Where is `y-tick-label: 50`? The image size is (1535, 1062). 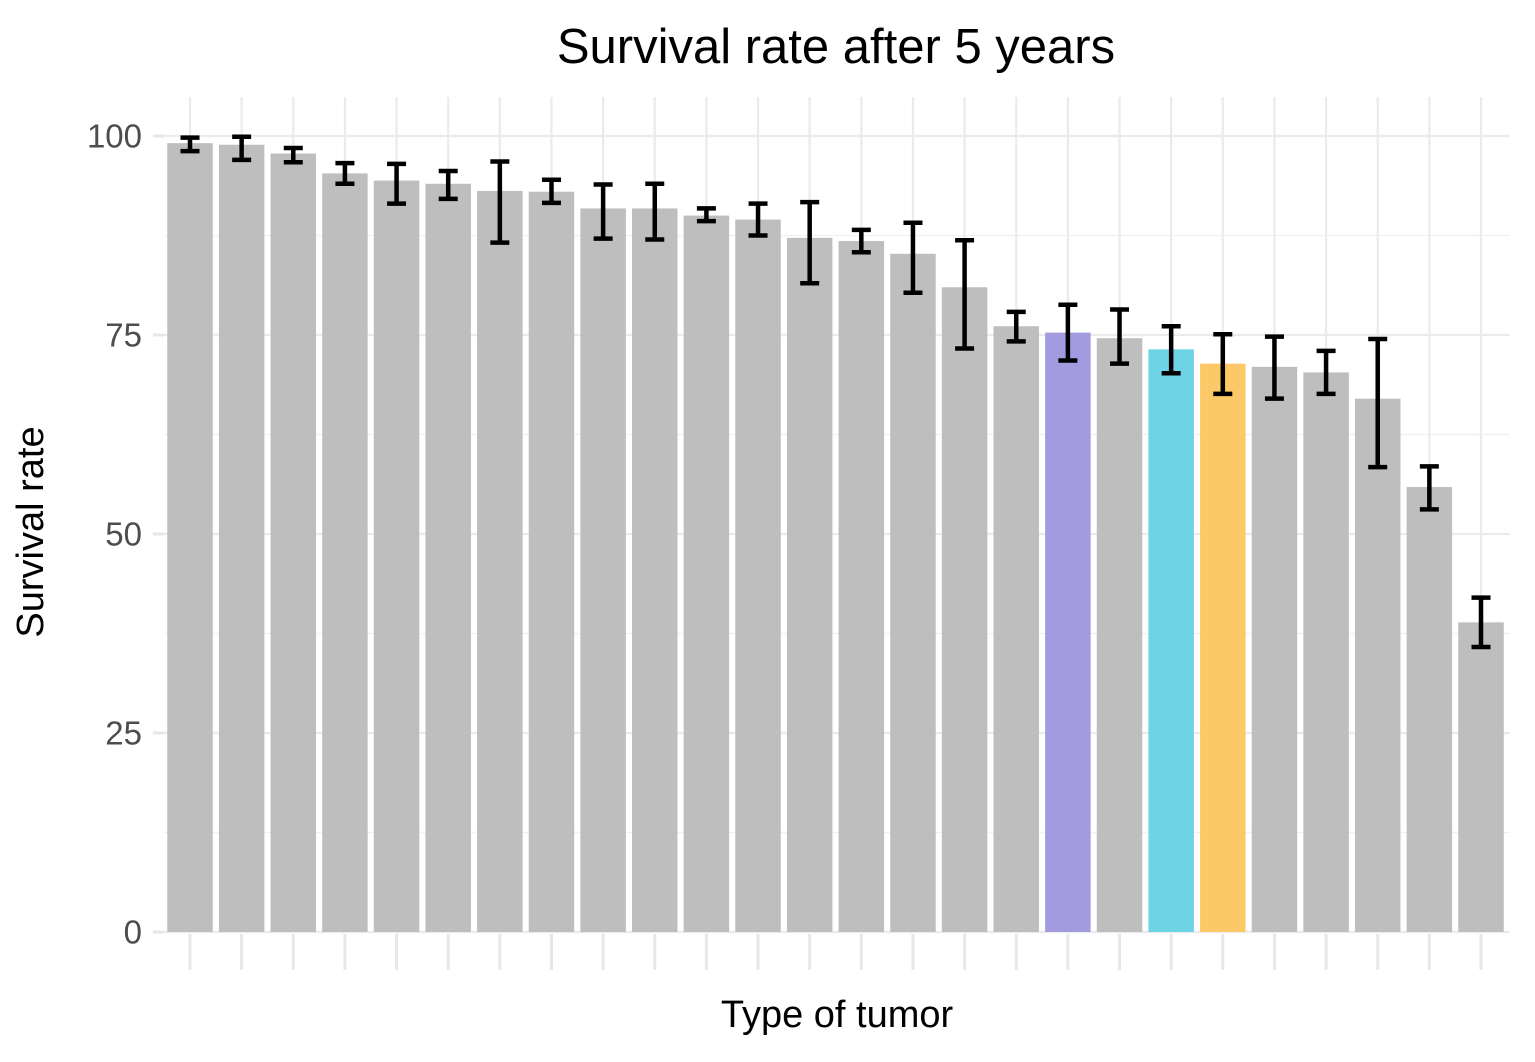
y-tick-label: 50 is located at coordinates (123, 534).